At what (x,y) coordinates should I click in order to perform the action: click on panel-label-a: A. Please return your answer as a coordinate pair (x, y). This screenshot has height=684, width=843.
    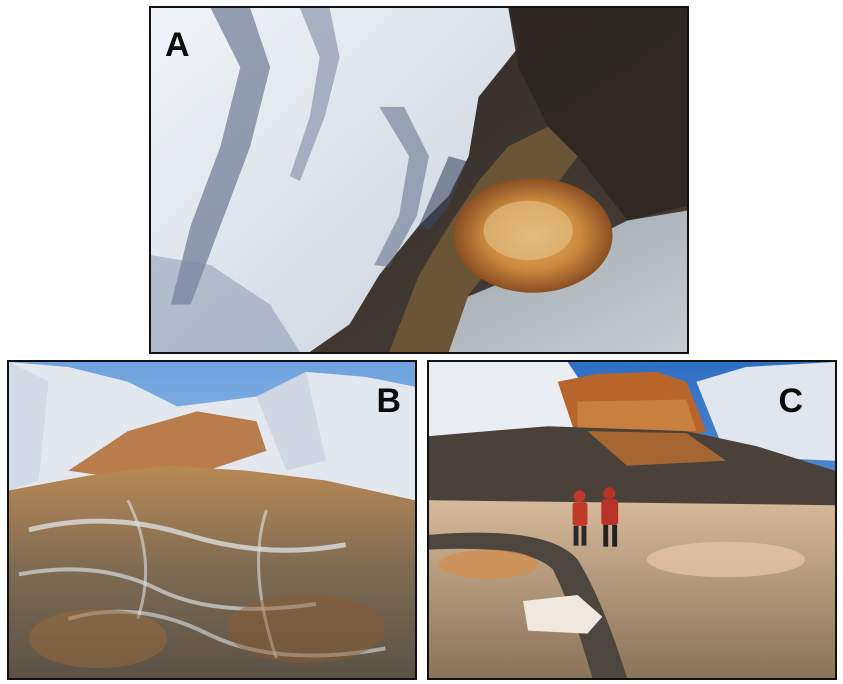
    Looking at the image, I should click on (177, 45).